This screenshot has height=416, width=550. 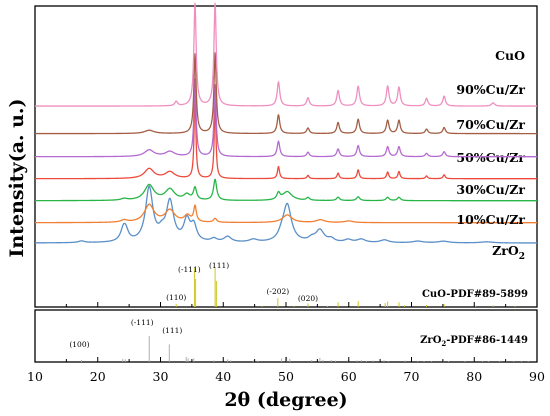 What do you see at coordinates (161, 376) in the screenshot?
I see `x-tick-label: 30` at bounding box center [161, 376].